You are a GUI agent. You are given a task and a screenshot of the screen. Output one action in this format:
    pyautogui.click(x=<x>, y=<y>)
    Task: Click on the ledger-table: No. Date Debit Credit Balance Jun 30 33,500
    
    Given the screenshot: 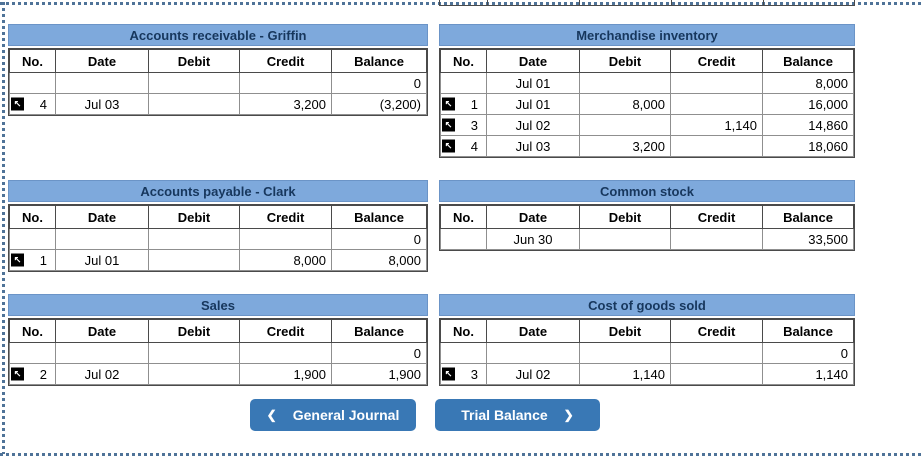 What is the action you would take?
    pyautogui.click(x=647, y=227)
    